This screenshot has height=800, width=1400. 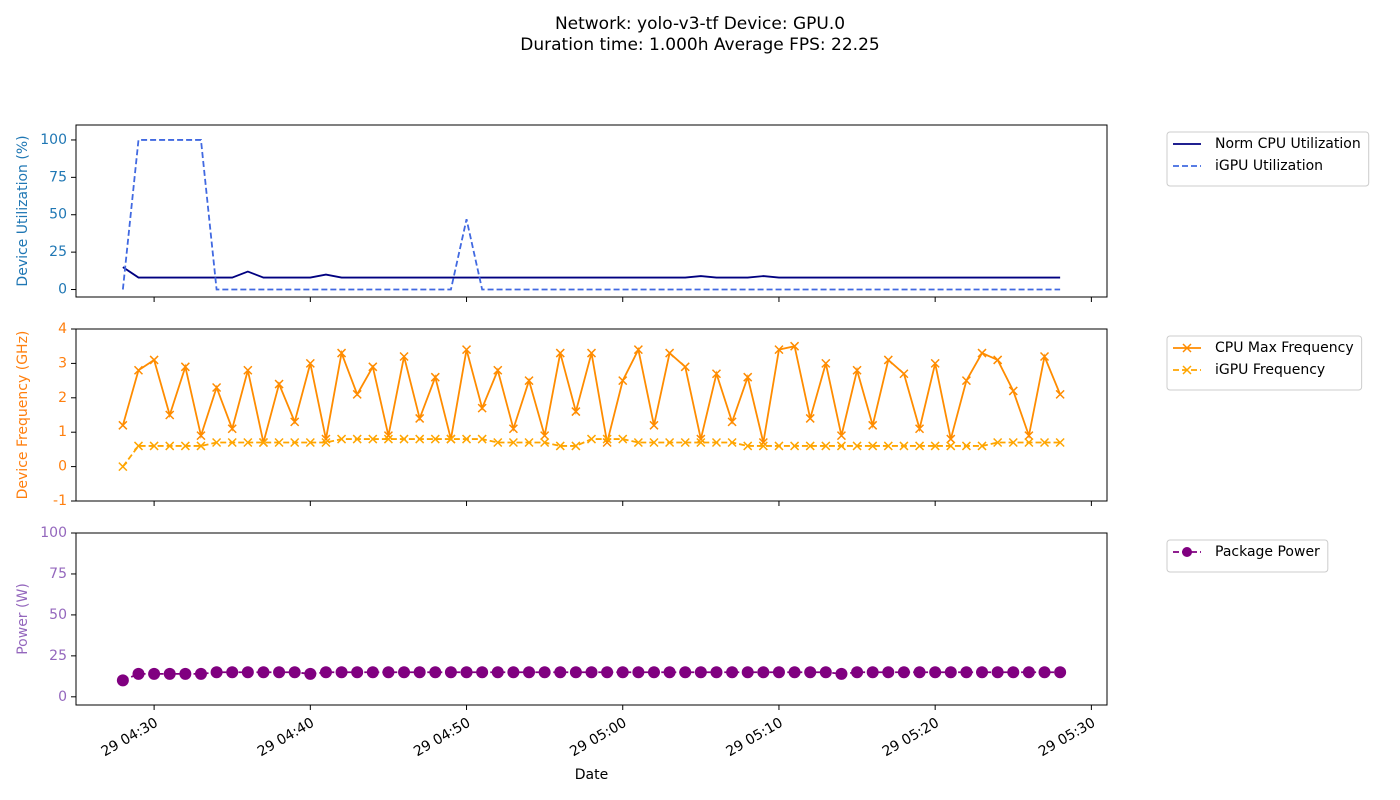 I want to click on y-tick-label: 25, so click(x=58, y=656).